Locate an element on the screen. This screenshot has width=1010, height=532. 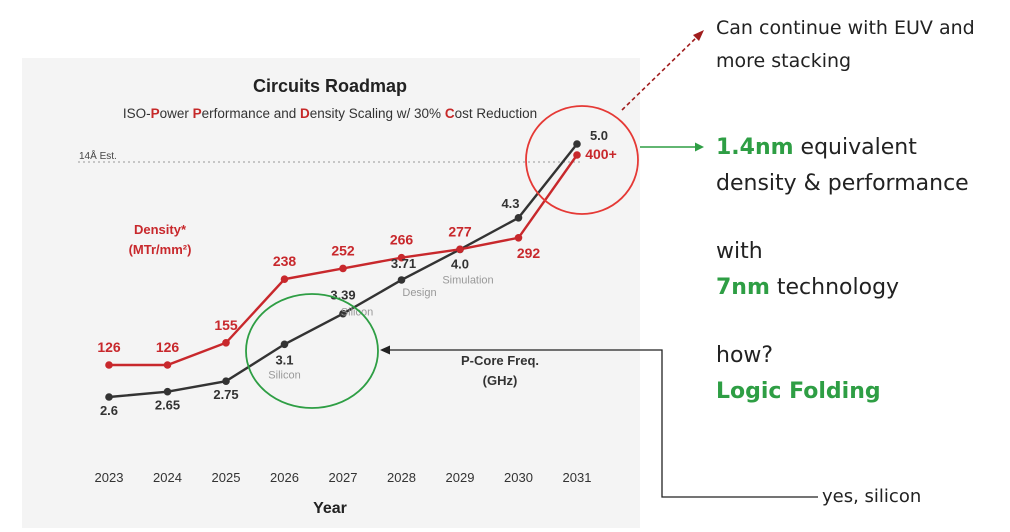
with-label: with is located at coordinates (739, 251).